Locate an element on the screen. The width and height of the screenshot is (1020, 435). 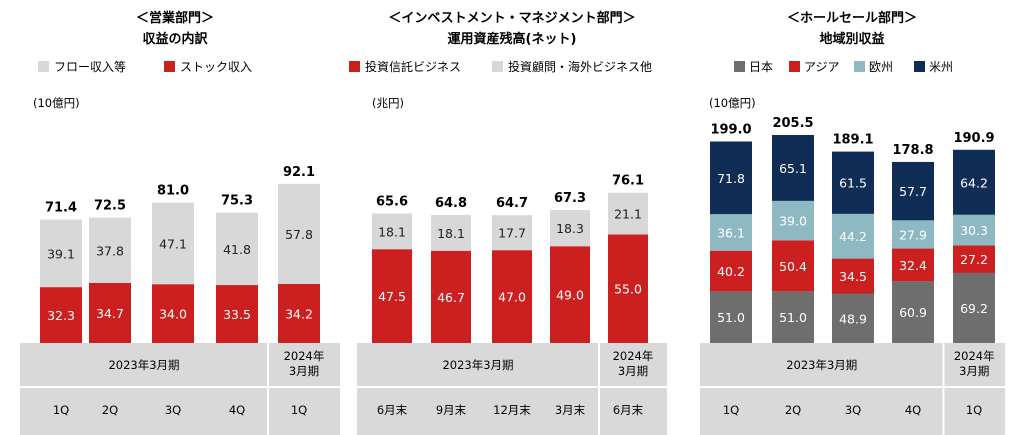
data-label: 57.8 is located at coordinates (299, 234).